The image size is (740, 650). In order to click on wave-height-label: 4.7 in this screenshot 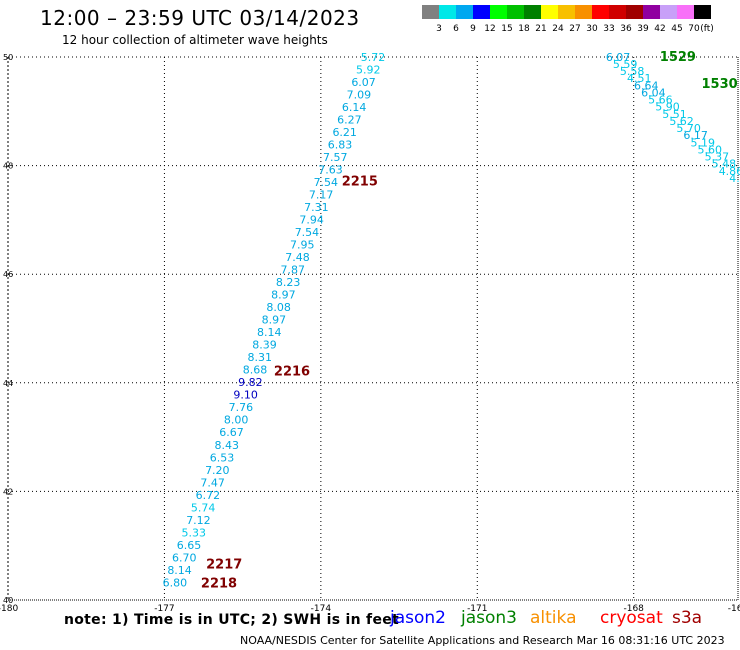, I will do `click(734, 178)`.